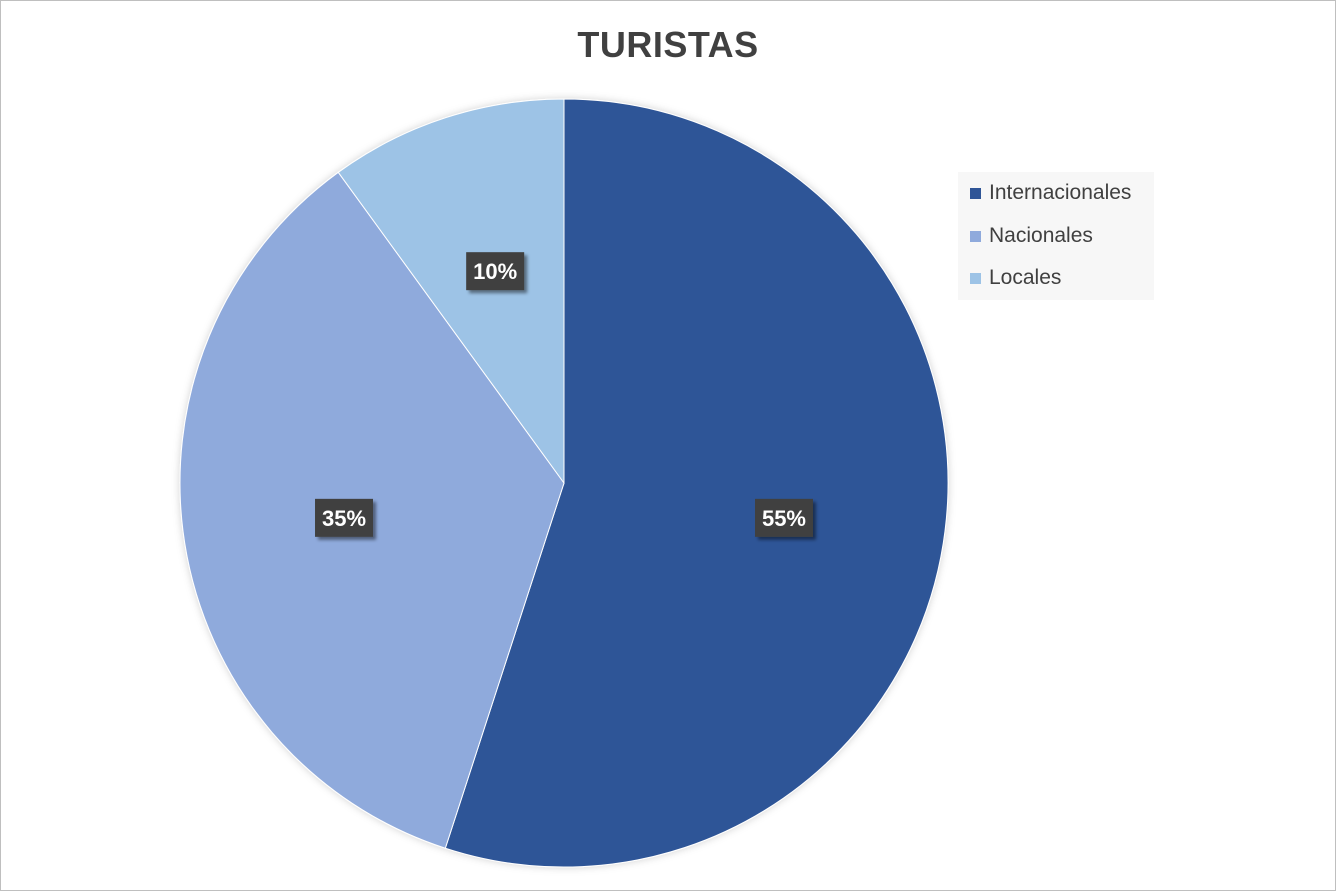 The height and width of the screenshot is (891, 1336). What do you see at coordinates (1041, 235) in the screenshot?
I see `legend-label-nacionales: Nacionales` at bounding box center [1041, 235].